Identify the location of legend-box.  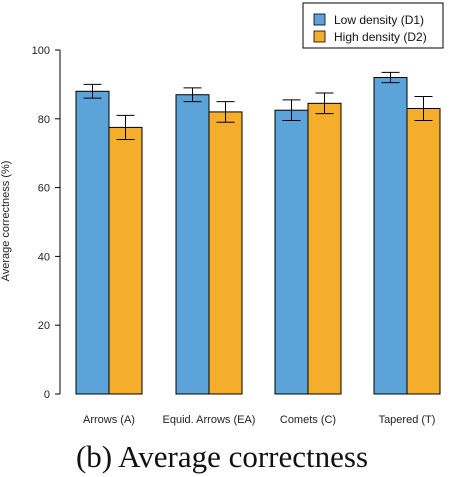
(373, 25).